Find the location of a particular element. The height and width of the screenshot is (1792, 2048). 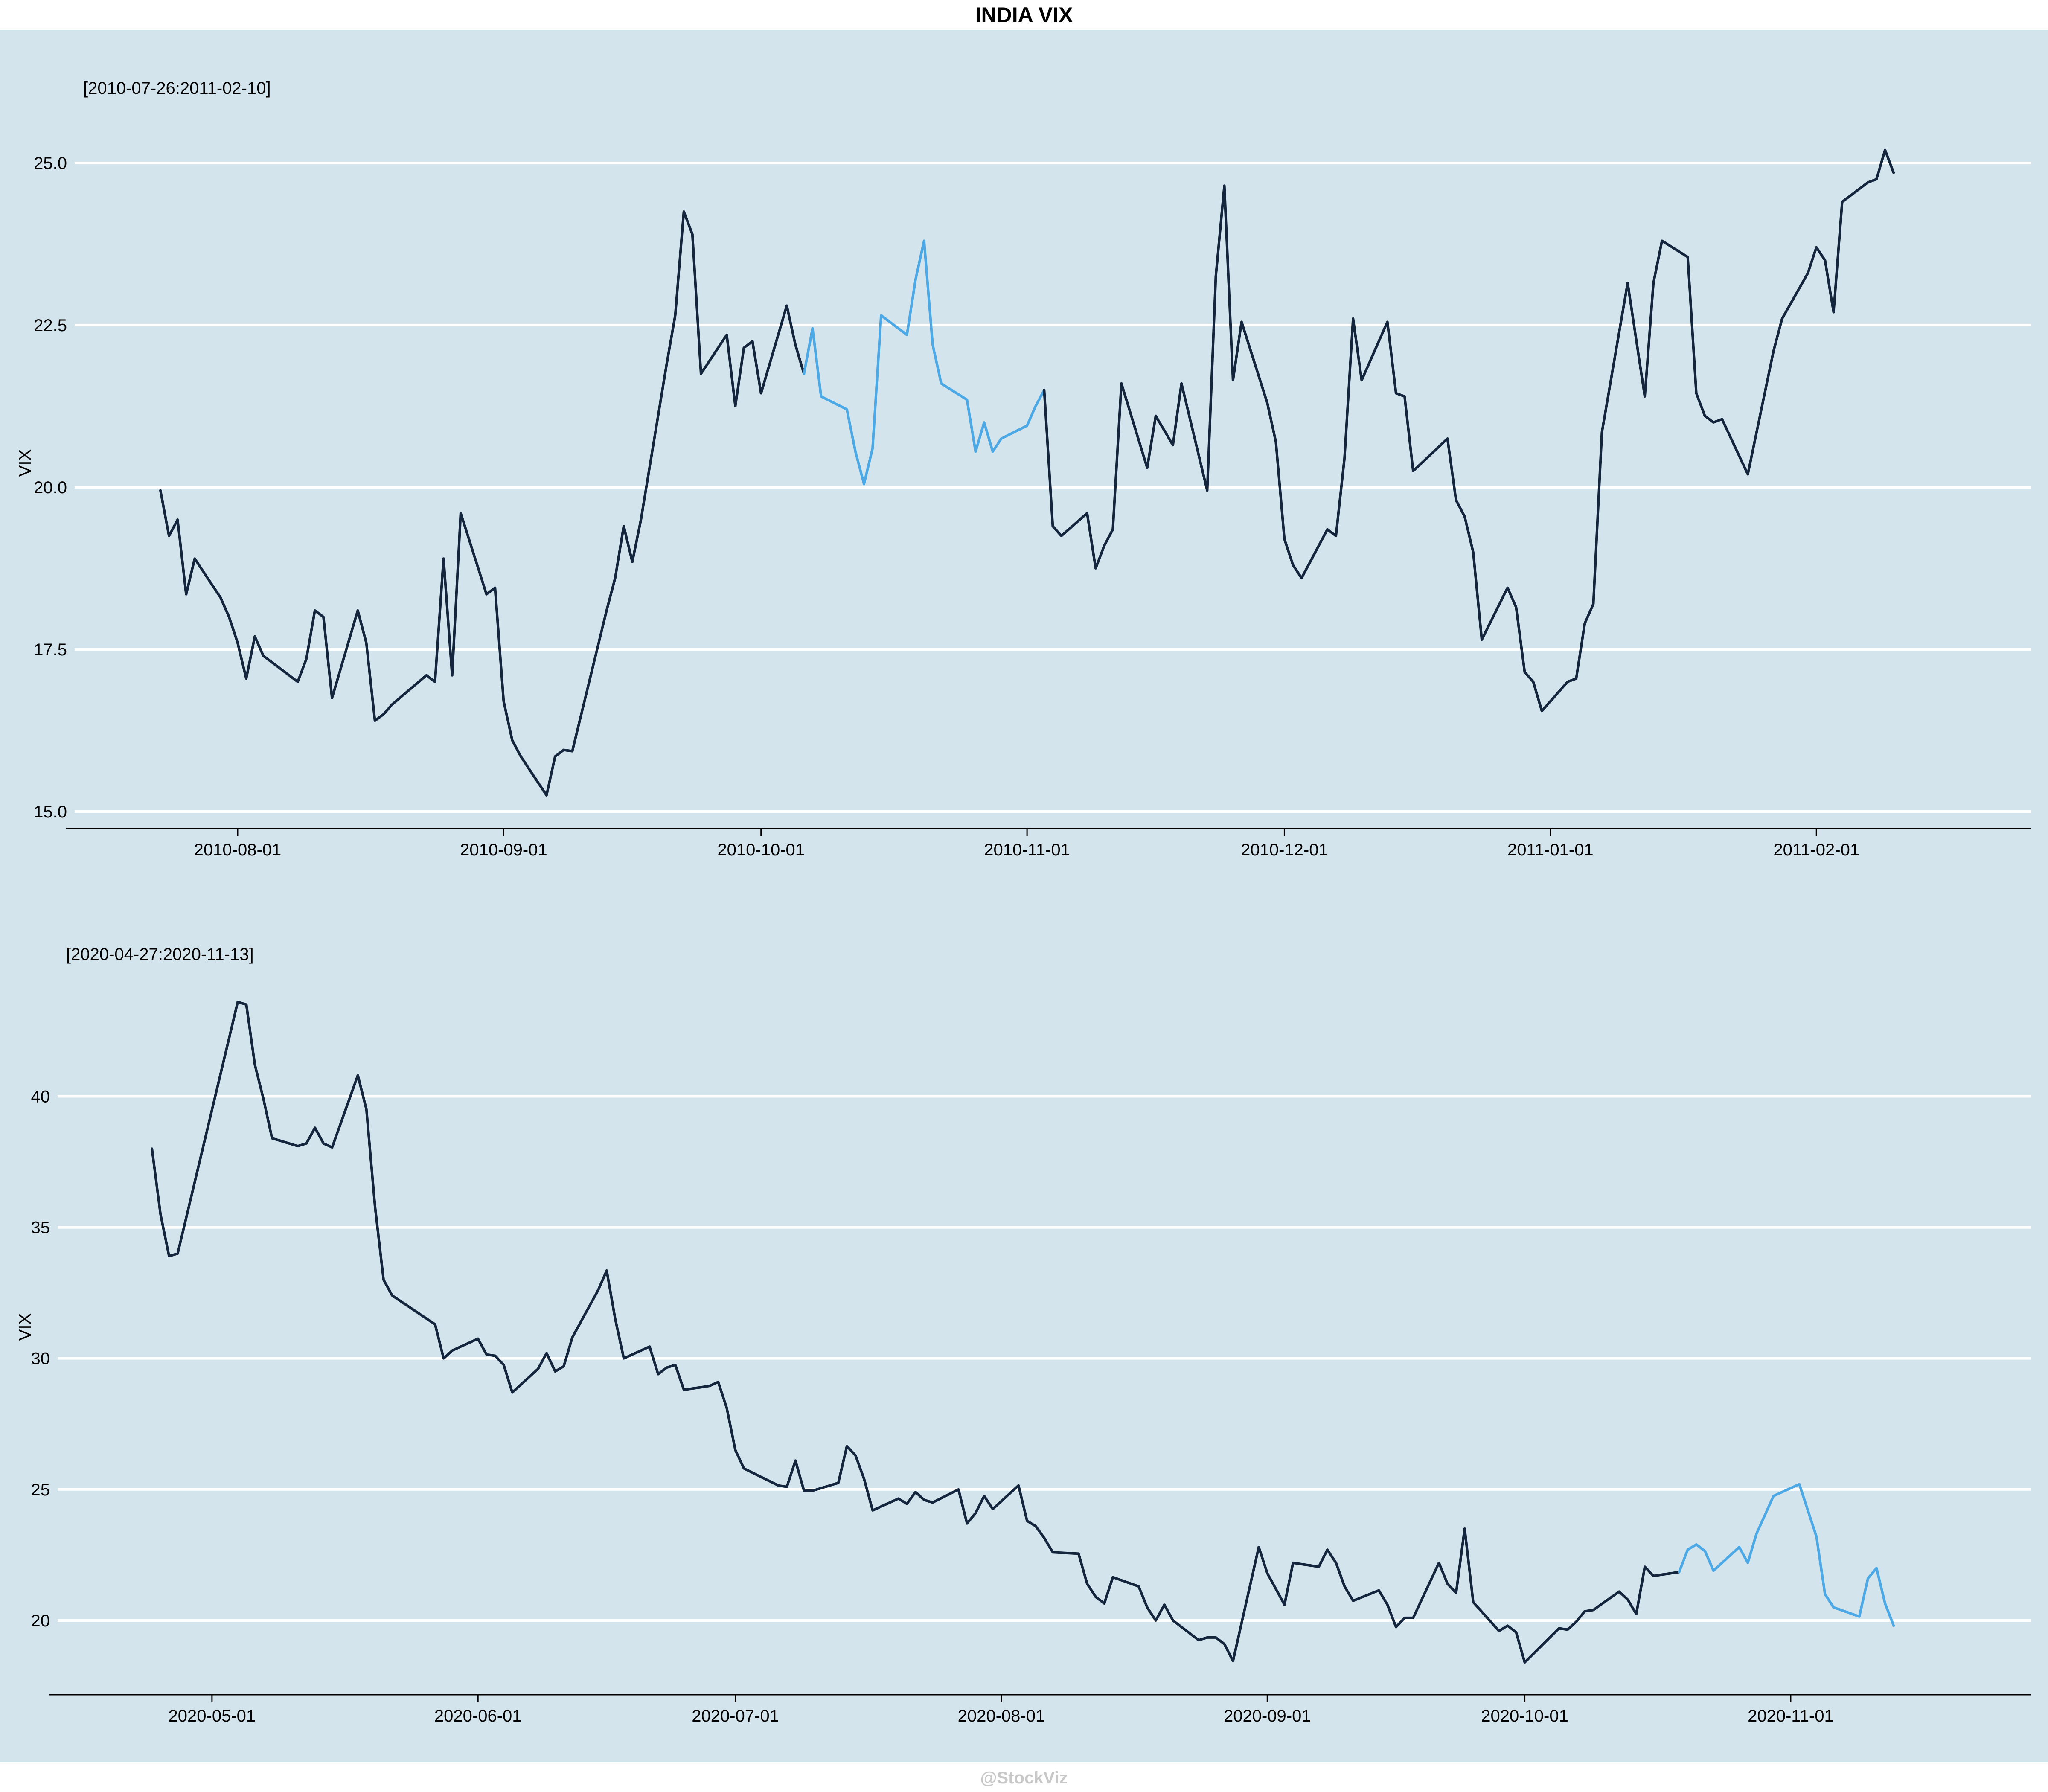

x-tick-label: 2010-12-01 is located at coordinates (1284, 850).